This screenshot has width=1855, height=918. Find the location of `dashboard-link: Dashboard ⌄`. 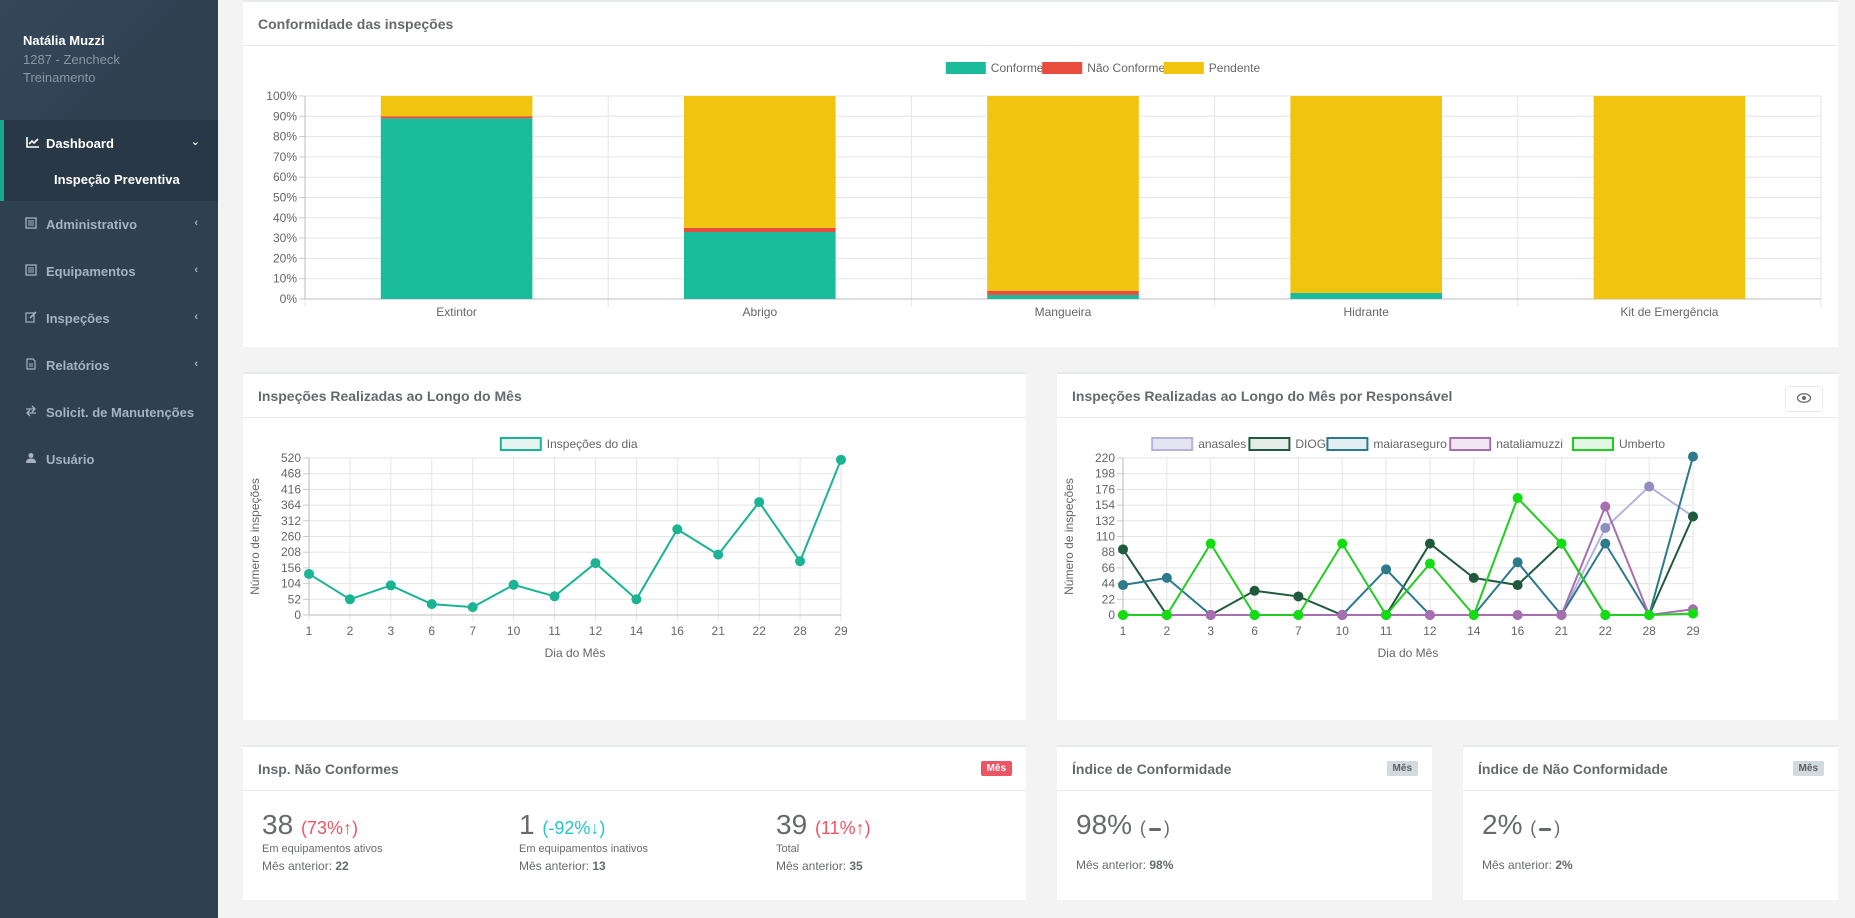

dashboard-link: Dashboard ⌄ is located at coordinates (111, 143).